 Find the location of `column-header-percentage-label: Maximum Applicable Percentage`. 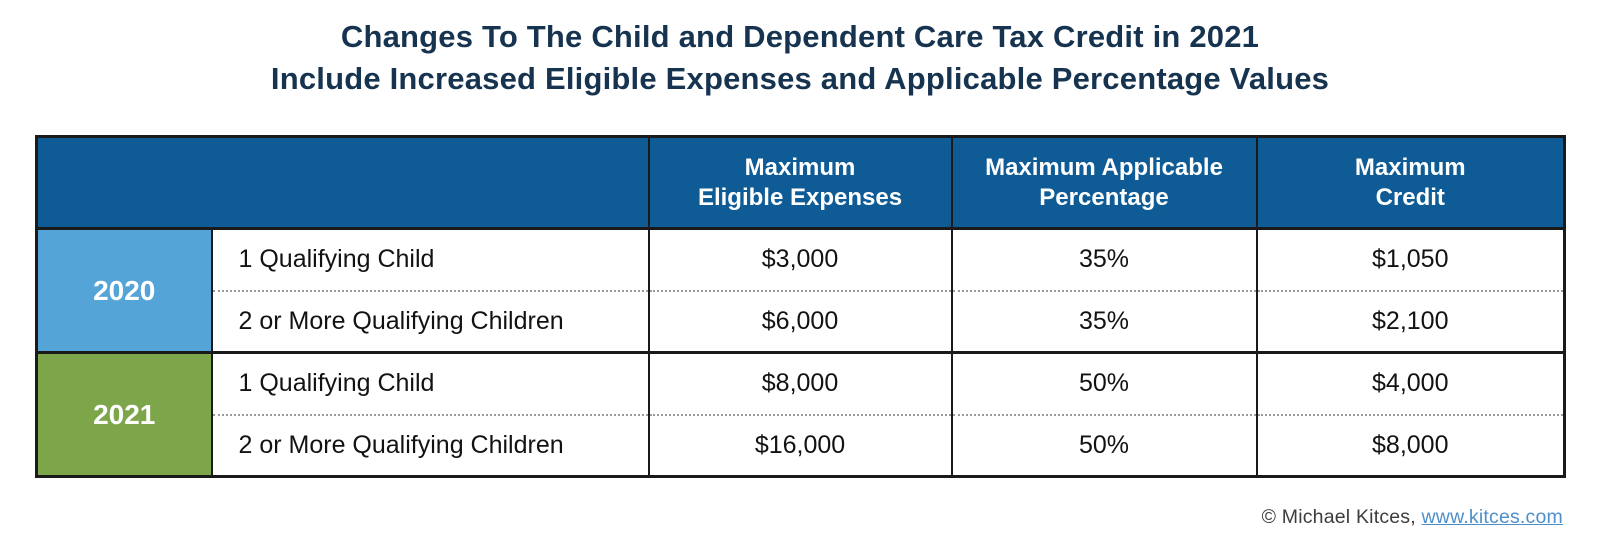

column-header-percentage-label: Maximum Applicable Percentage is located at coordinates (1104, 182).